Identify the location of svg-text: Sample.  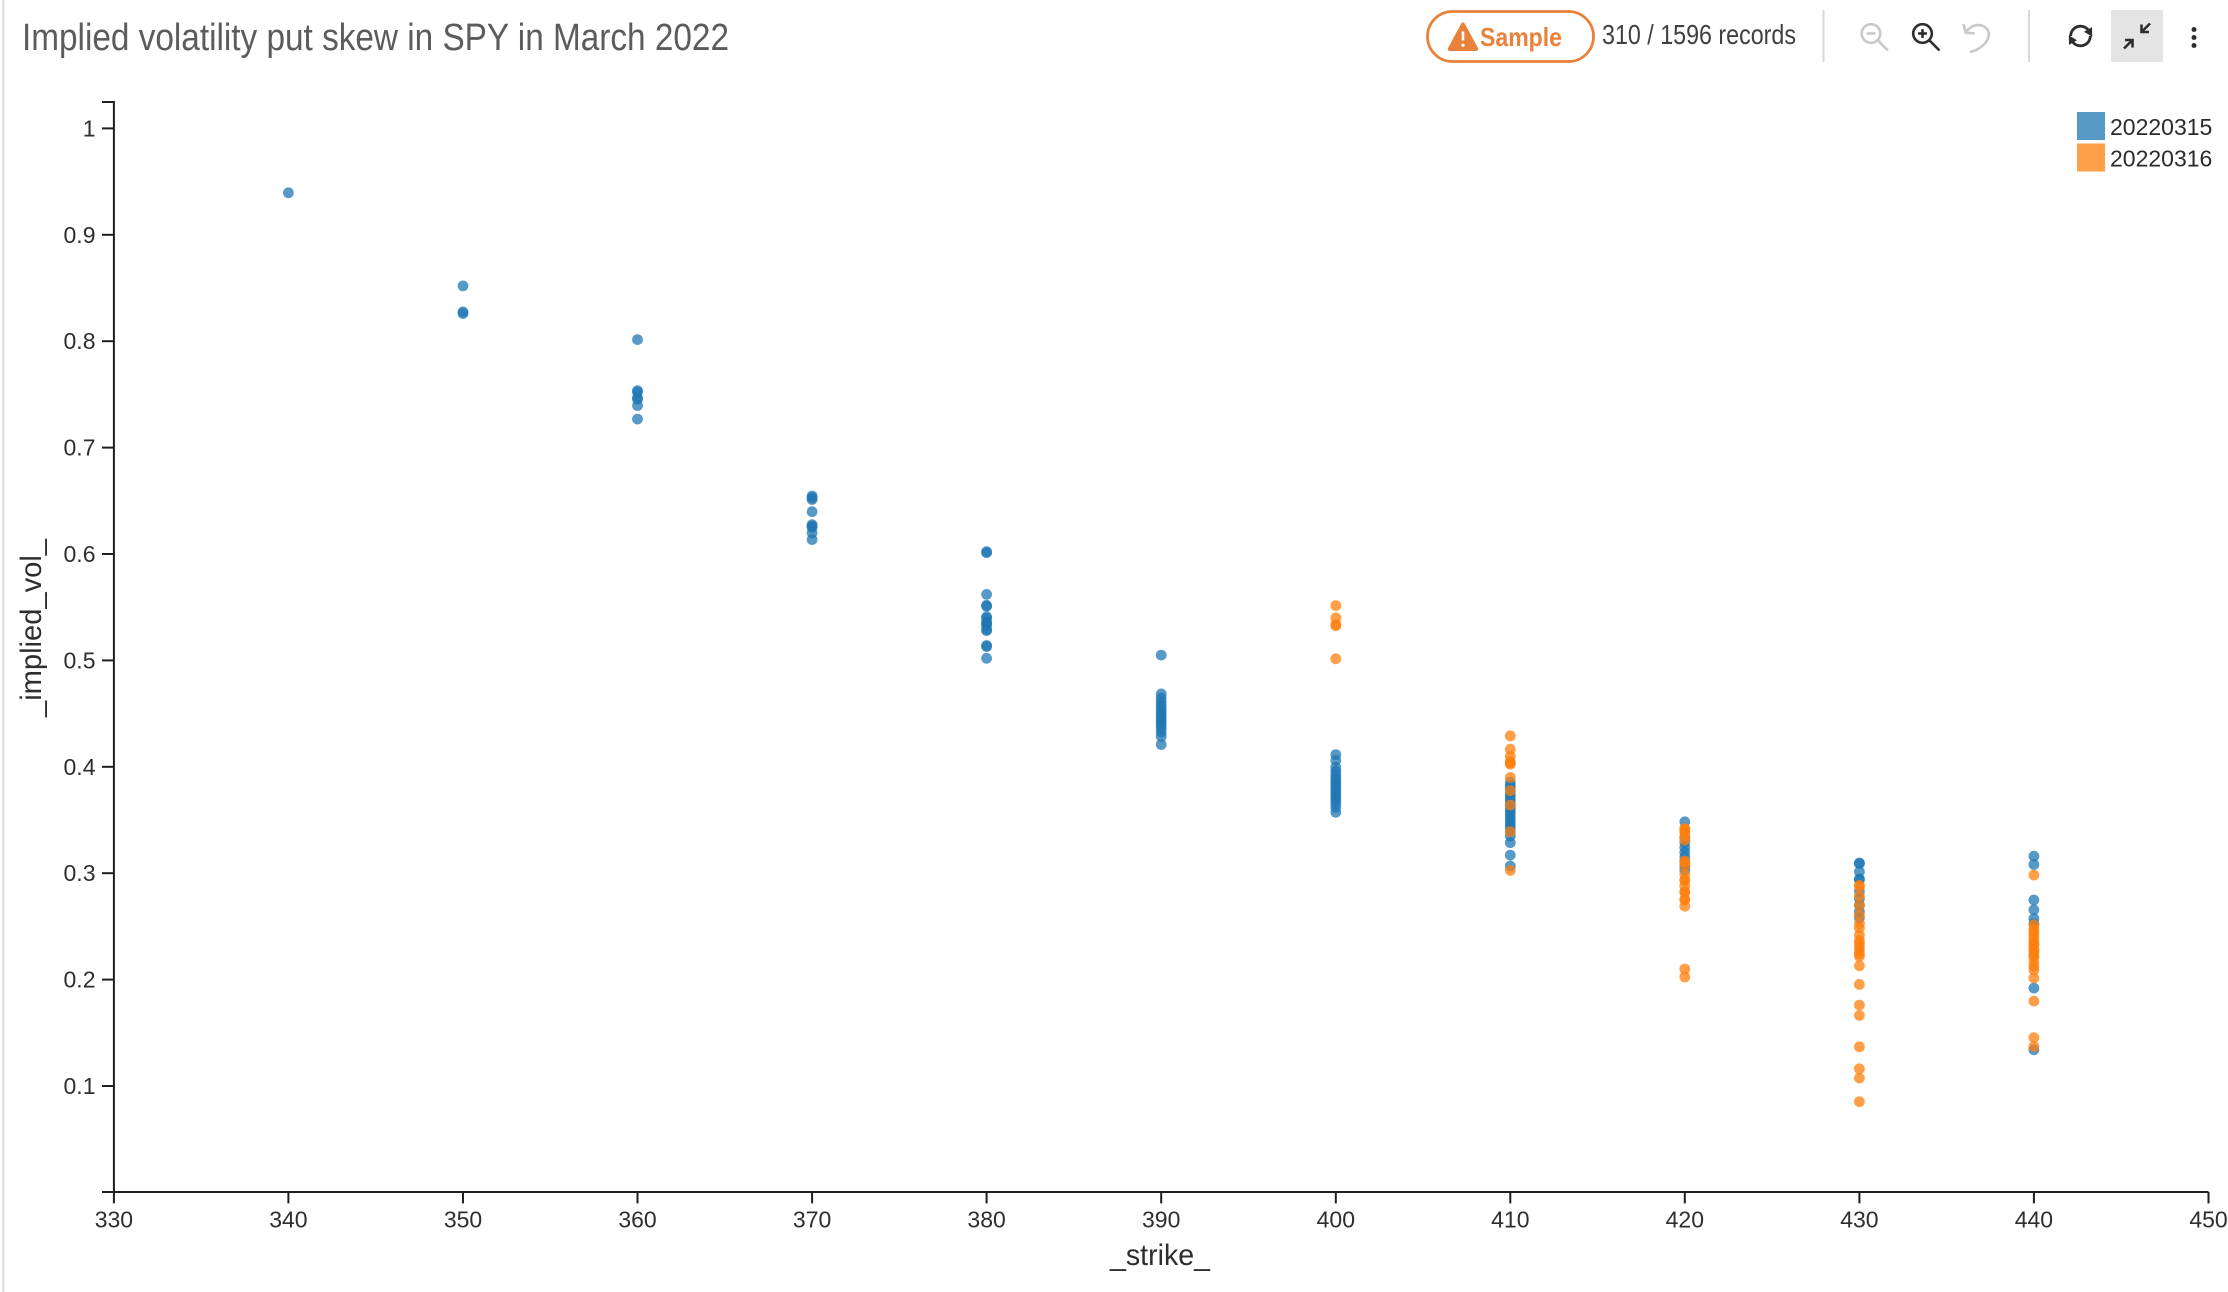
(1521, 37).